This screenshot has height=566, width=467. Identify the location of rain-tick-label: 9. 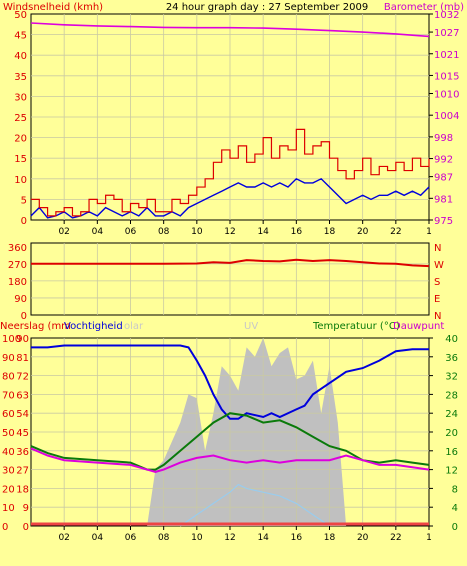
(26, 508).